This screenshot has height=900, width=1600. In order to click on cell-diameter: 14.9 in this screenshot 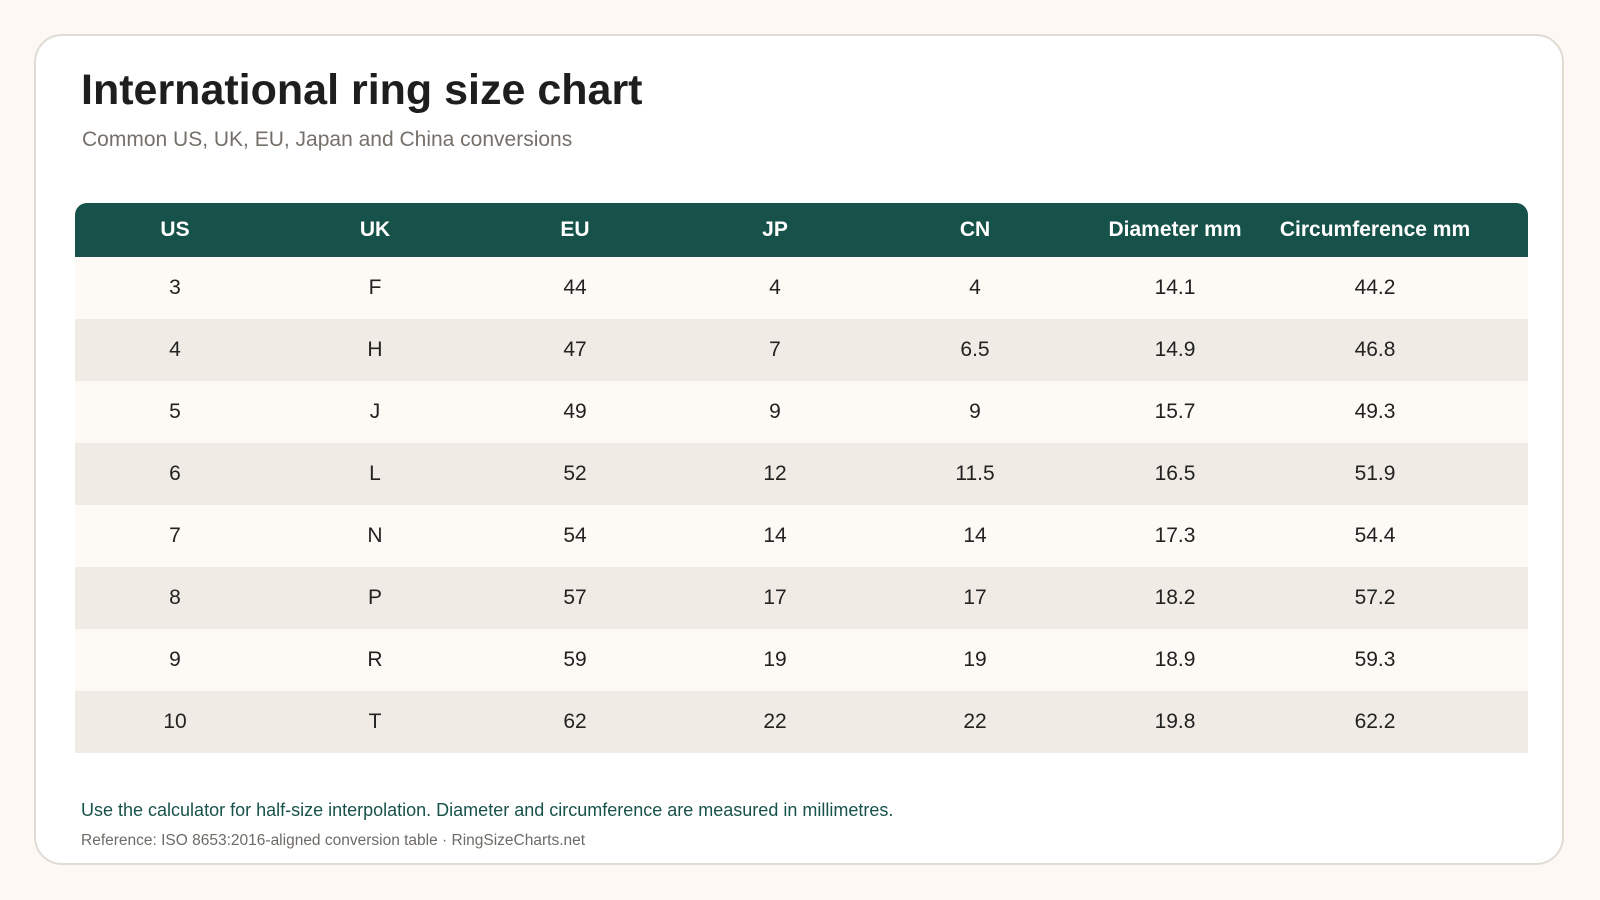, I will do `click(1175, 349)`.